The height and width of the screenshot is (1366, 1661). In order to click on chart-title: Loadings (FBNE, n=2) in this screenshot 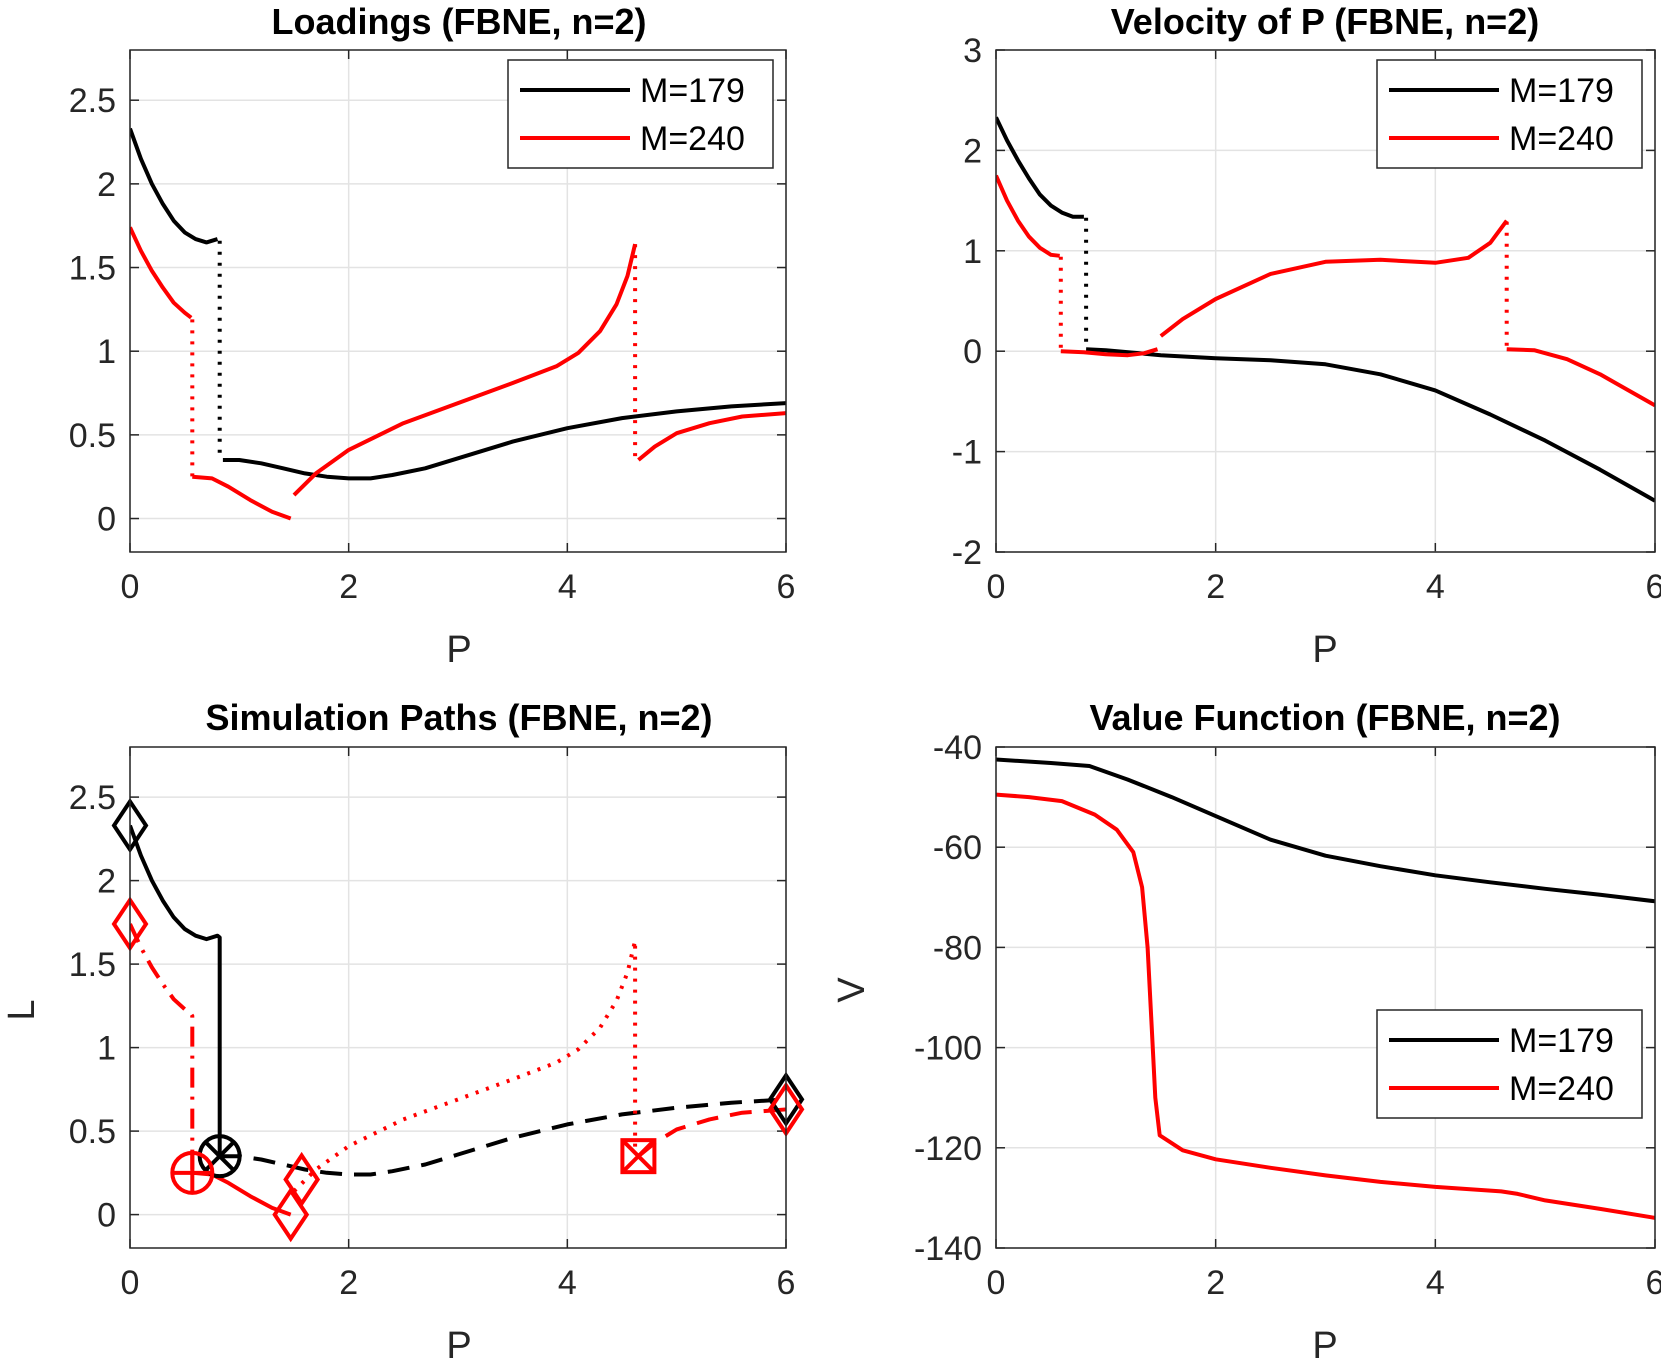, I will do `click(458, 21)`.